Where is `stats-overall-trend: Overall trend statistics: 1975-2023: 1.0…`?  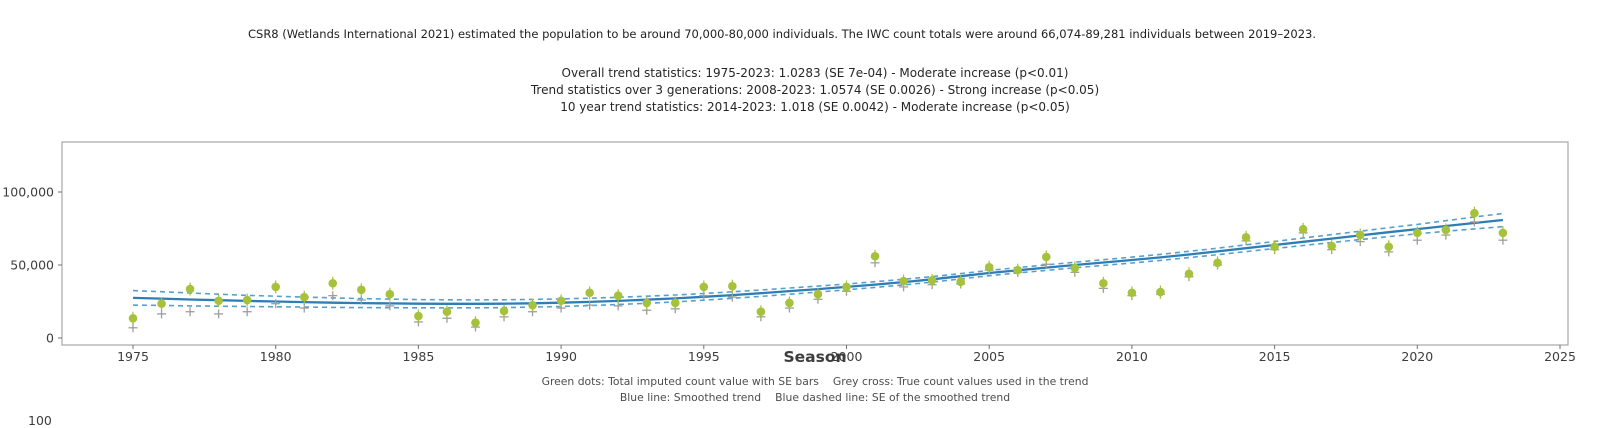
stats-overall-trend: Overall trend statistics: 1975-2023: 1.0… is located at coordinates (815, 73).